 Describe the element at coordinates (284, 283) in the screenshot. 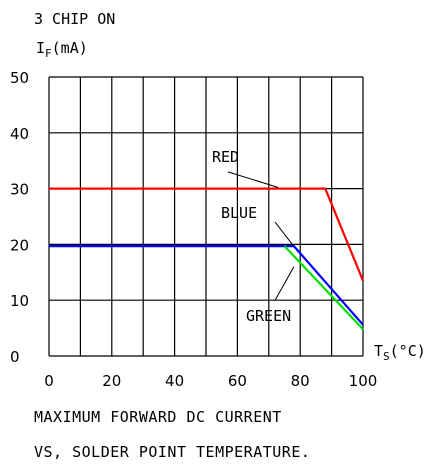

I see `leader-line-green` at that location.